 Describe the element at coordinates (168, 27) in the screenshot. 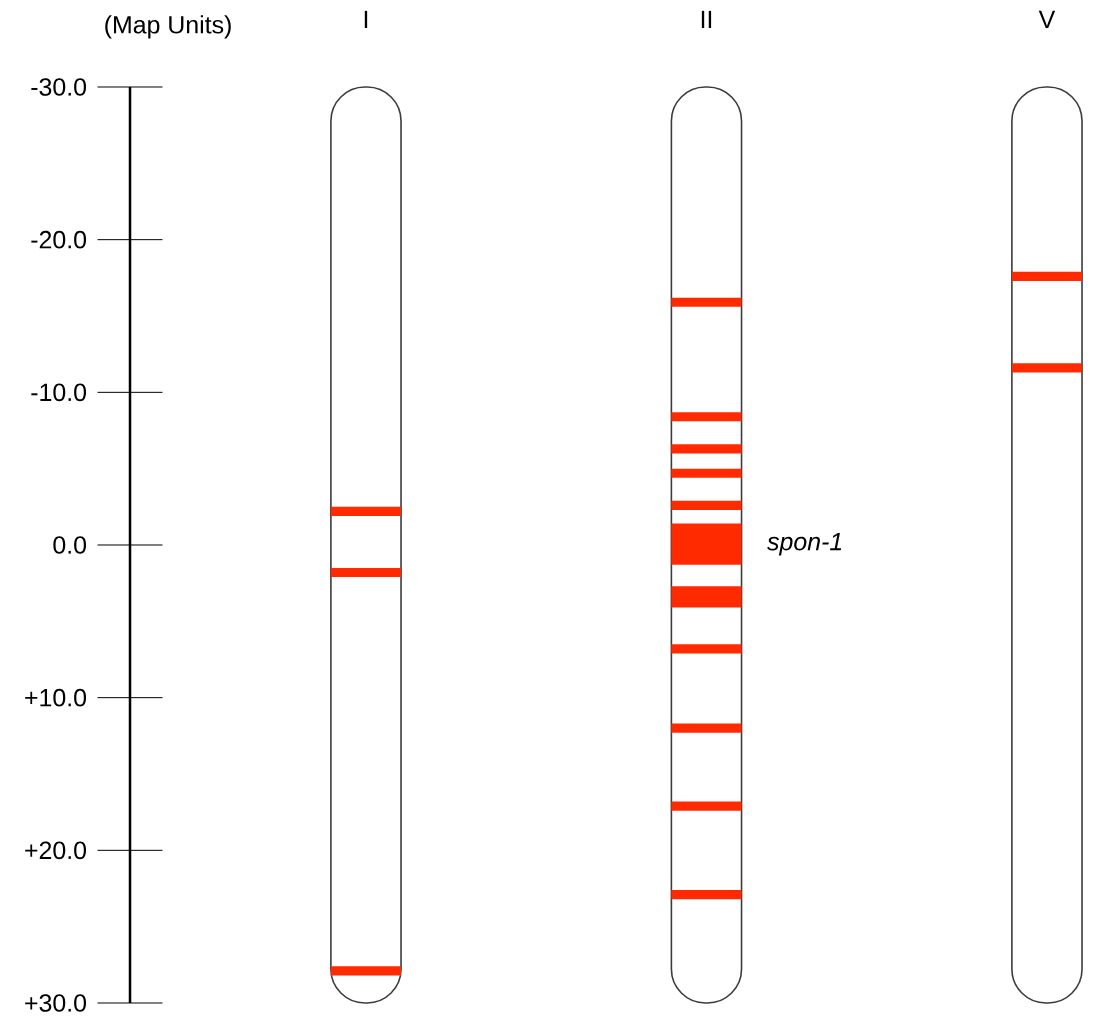

I see `y-axis-title: (Map Units)` at that location.